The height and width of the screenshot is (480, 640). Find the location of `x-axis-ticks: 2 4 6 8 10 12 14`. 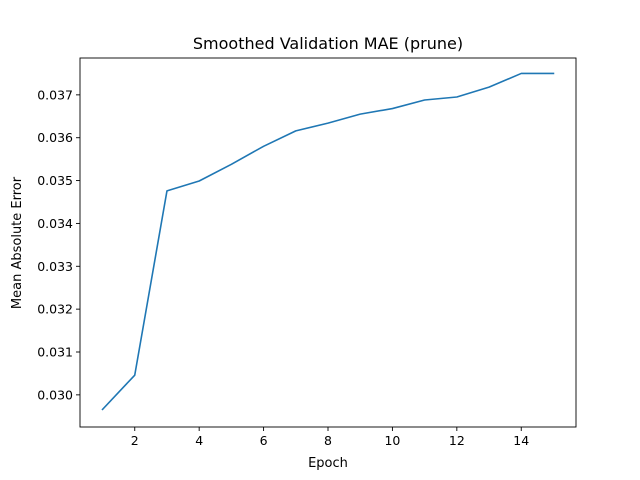

x-axis-ticks: 2 4 6 8 10 12 14 is located at coordinates (330, 437).